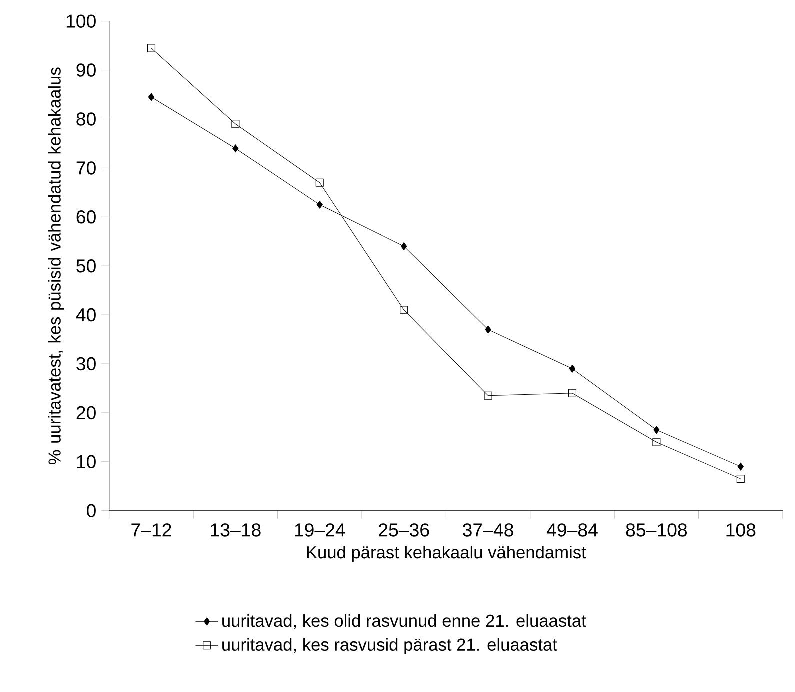 This screenshot has width=795, height=692. I want to click on y-tick-label: 70, so click(86, 168).